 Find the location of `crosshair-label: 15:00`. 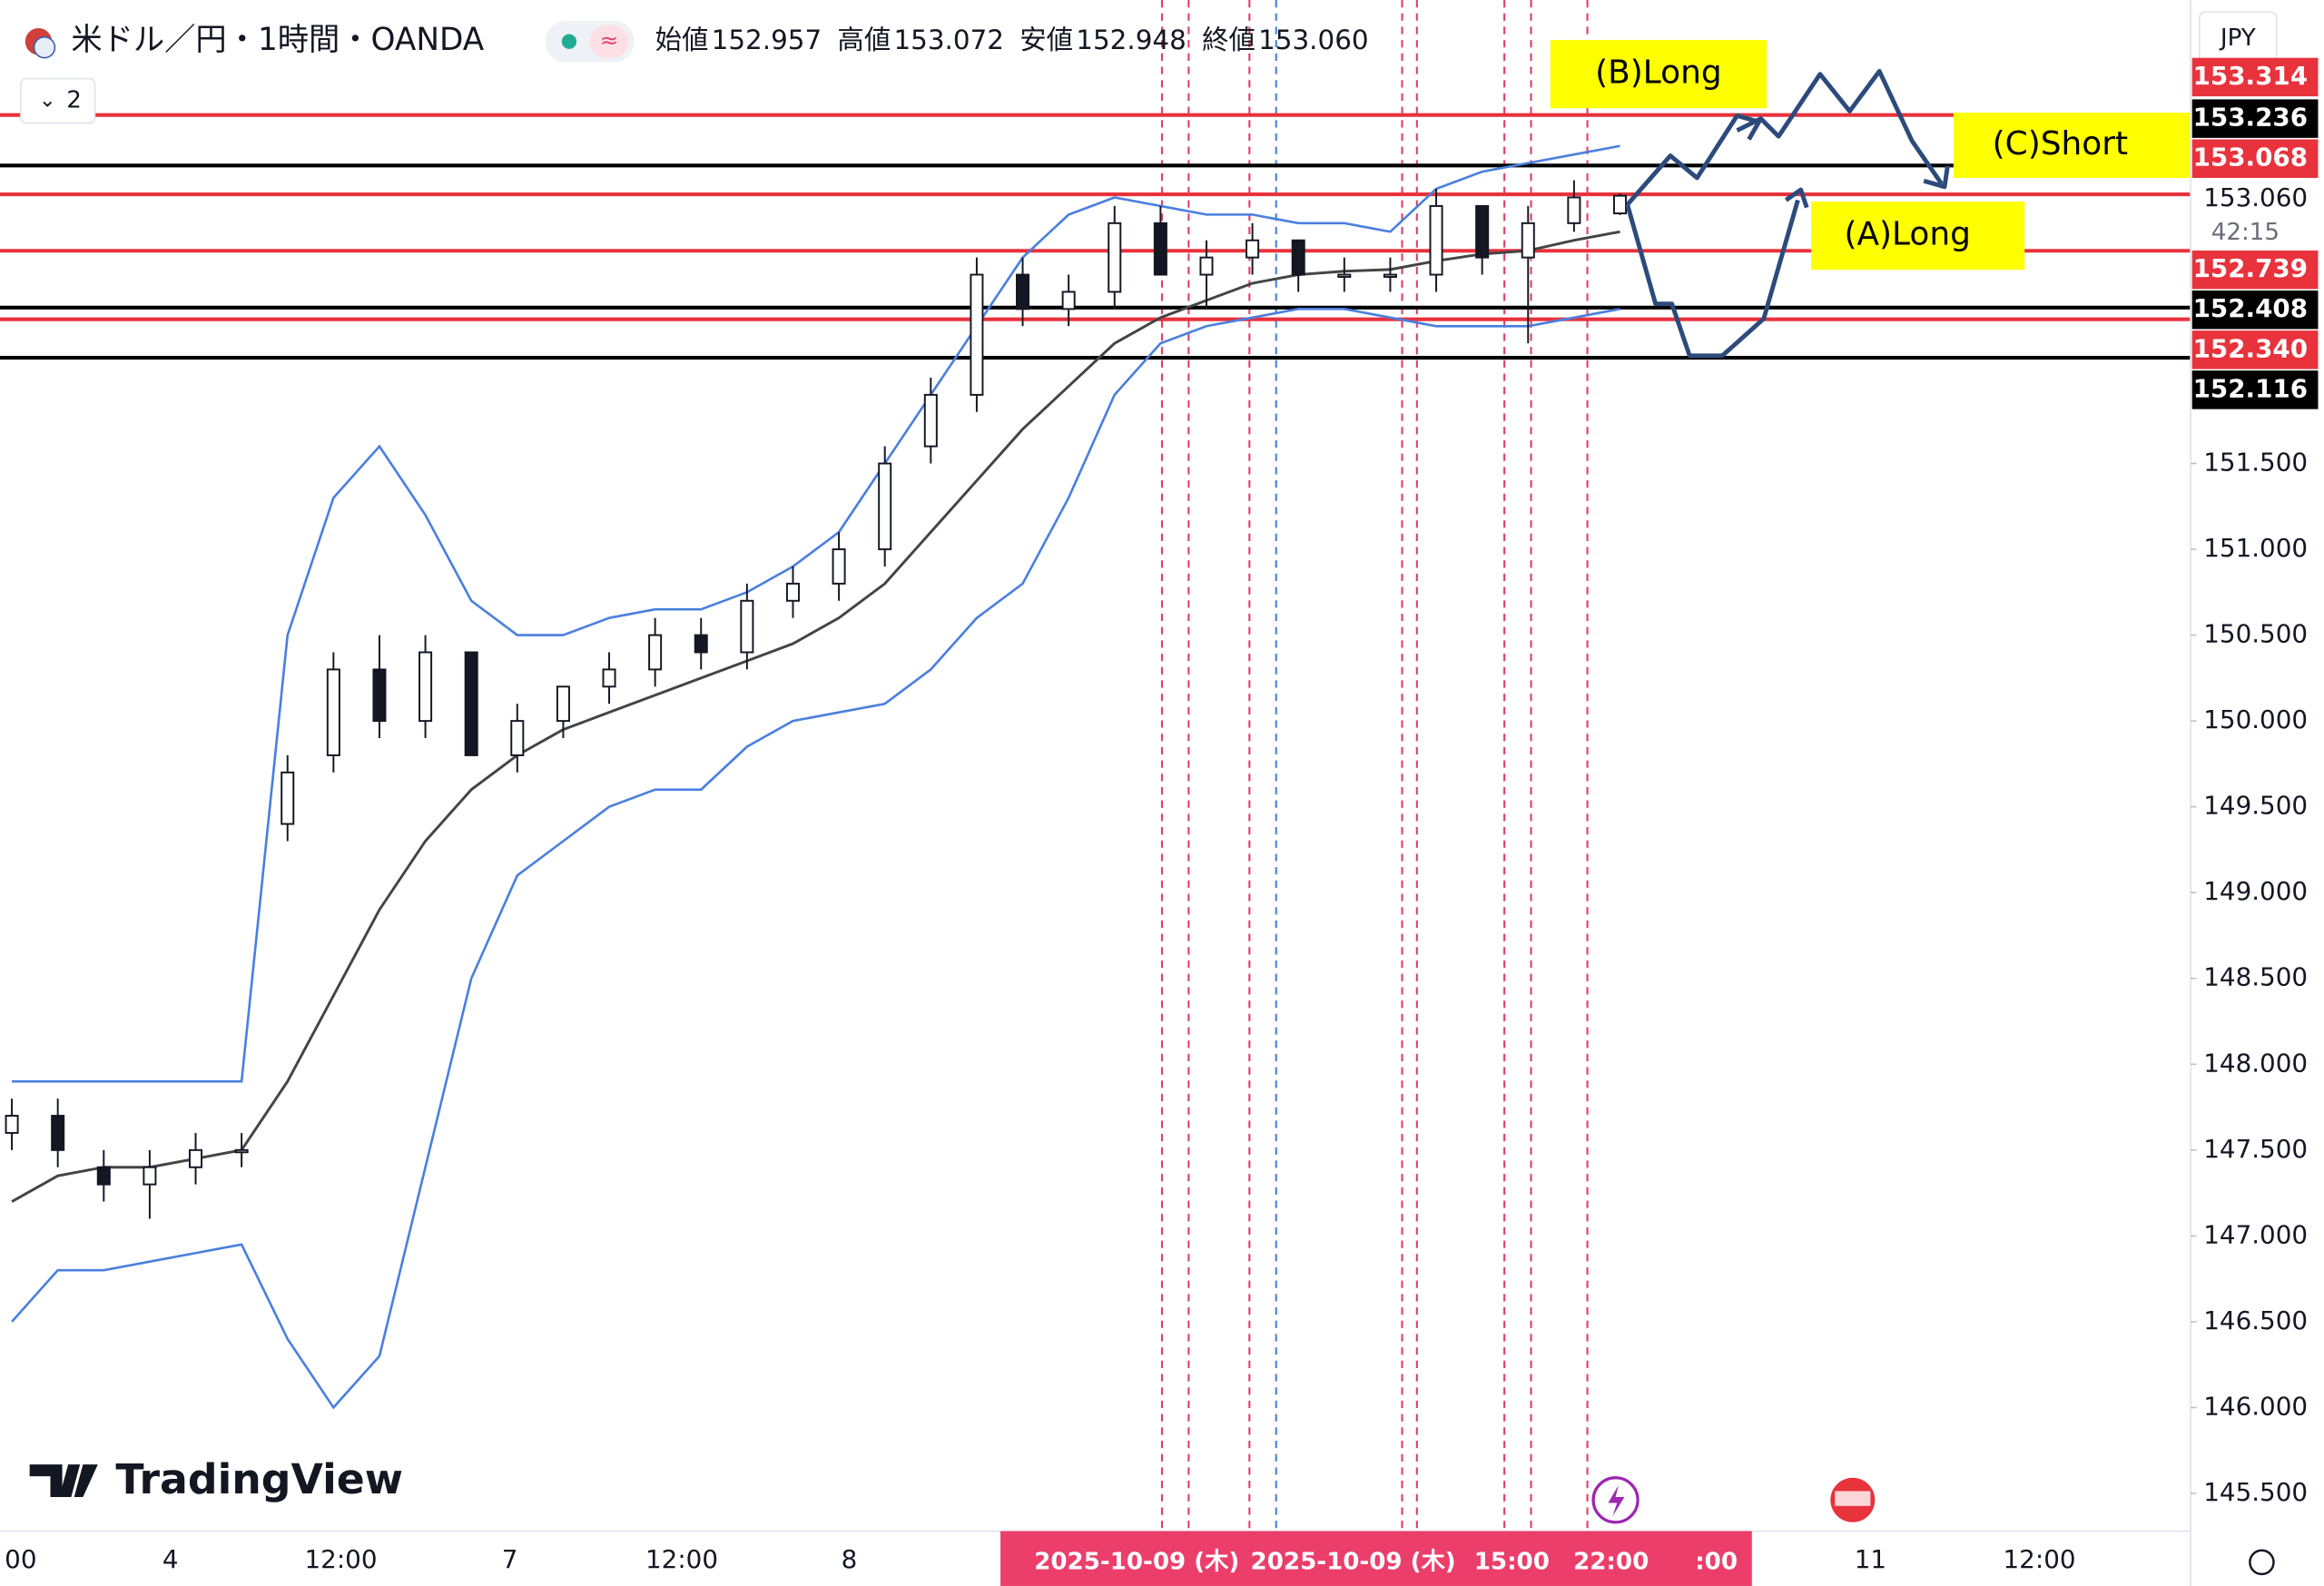

crosshair-label: 15:00 is located at coordinates (1512, 1562).